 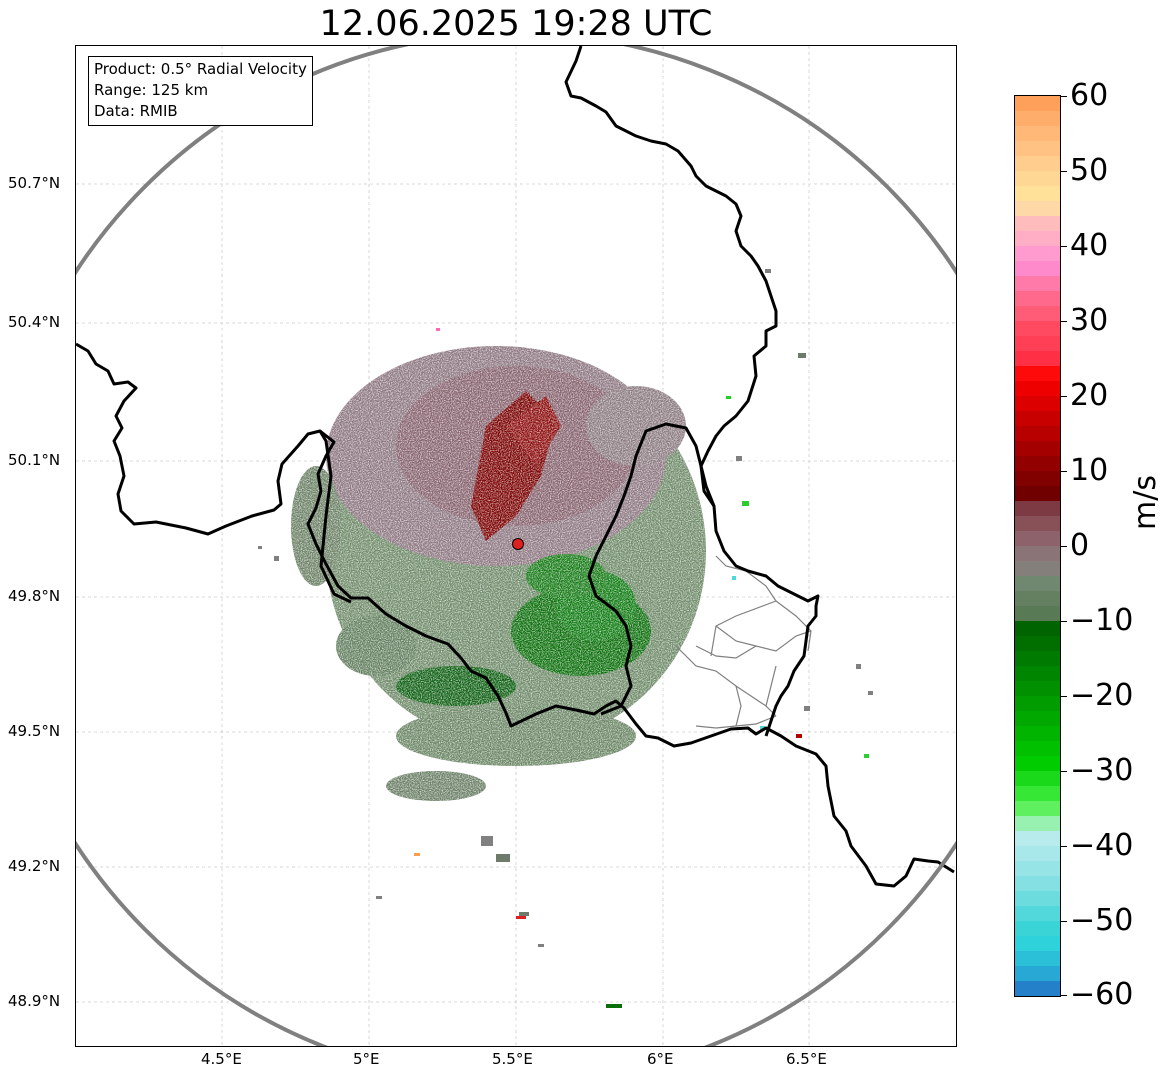 What do you see at coordinates (660, 1059) in the screenshot?
I see `lon-tick-label: 6°E` at bounding box center [660, 1059].